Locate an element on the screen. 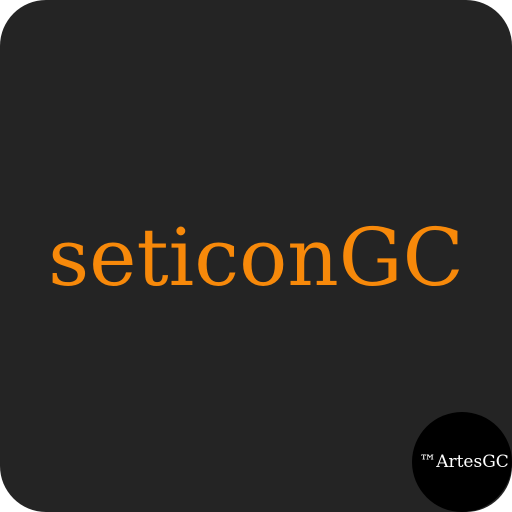 The image size is (512, 512). app-title: seticonGC is located at coordinates (256, 257).